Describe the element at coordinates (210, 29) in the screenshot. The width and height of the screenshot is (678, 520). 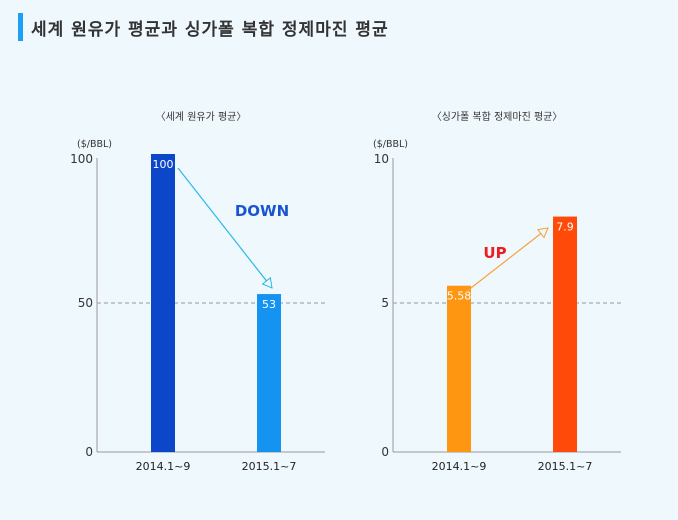
I see `page-title-text: 세계 원유가 평균과 싱가폴 복합 정제마진 평균` at that location.